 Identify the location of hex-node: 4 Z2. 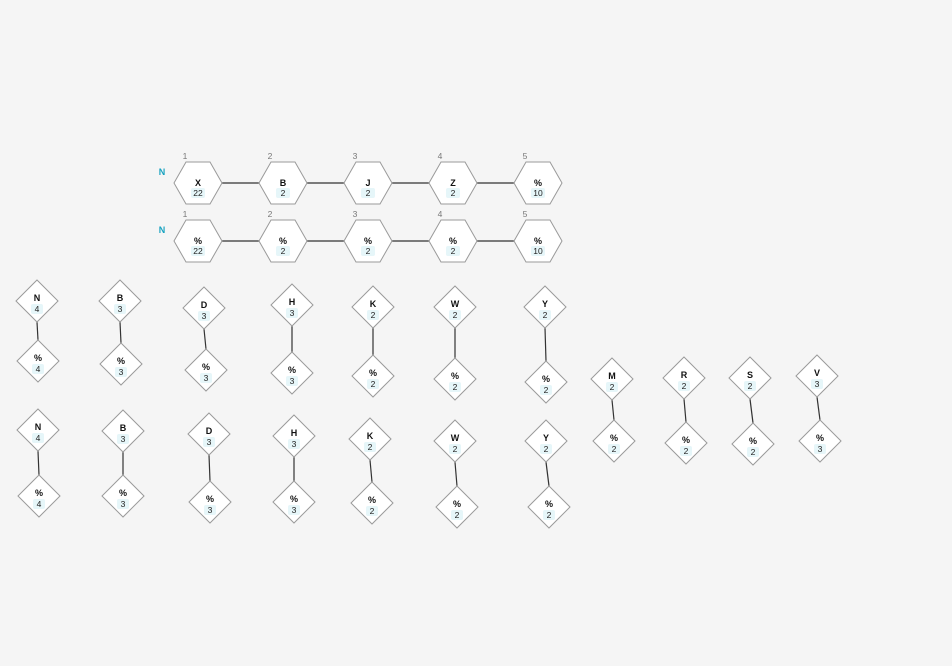
(453, 178).